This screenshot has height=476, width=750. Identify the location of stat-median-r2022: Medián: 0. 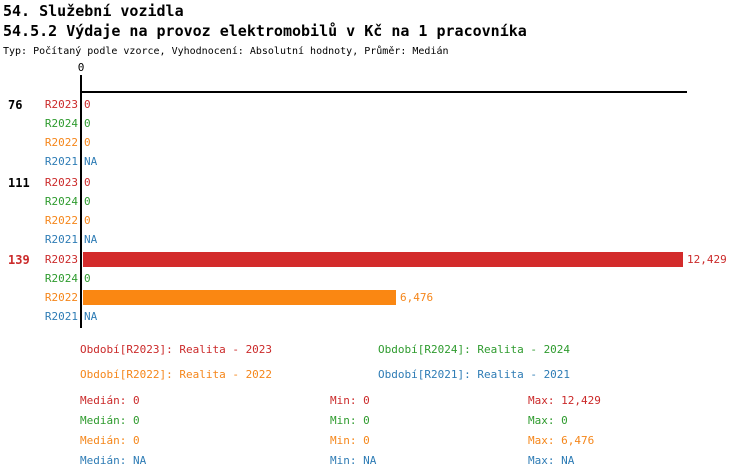
(110, 440).